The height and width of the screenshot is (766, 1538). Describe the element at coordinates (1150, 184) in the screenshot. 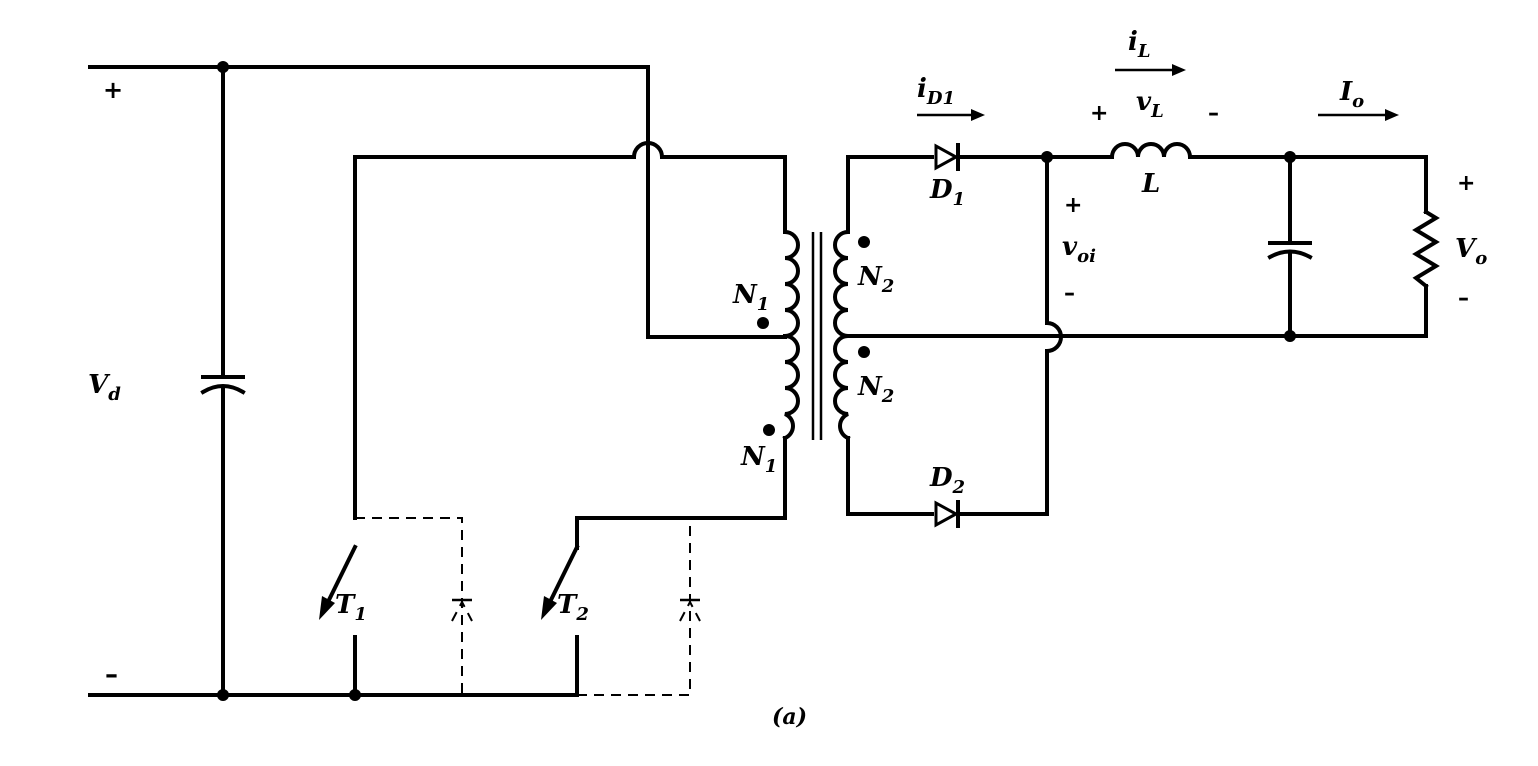

I see `l-label: L` at that location.